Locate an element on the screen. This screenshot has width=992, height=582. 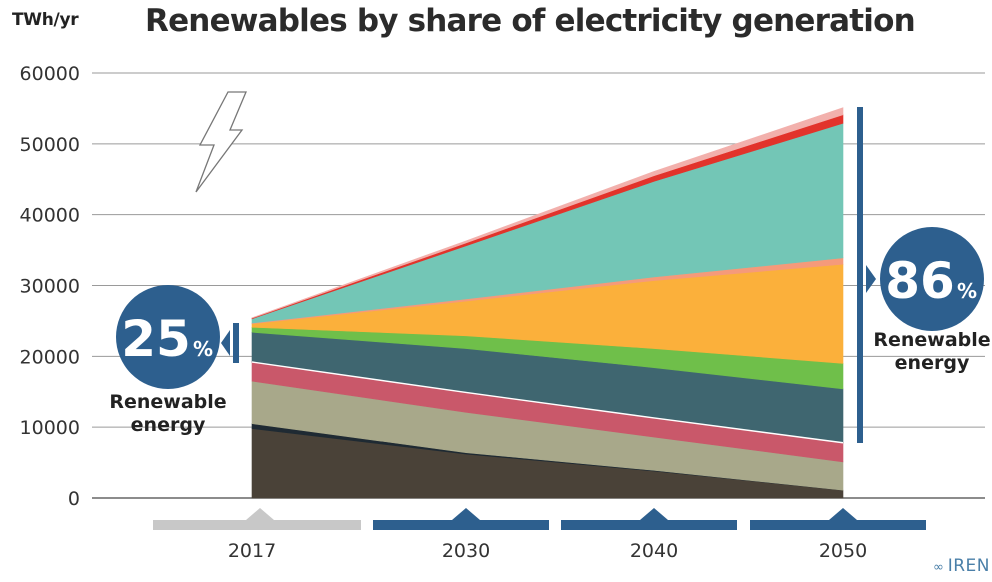
callout-2017-label-line1: Renewable is located at coordinates (167, 402).